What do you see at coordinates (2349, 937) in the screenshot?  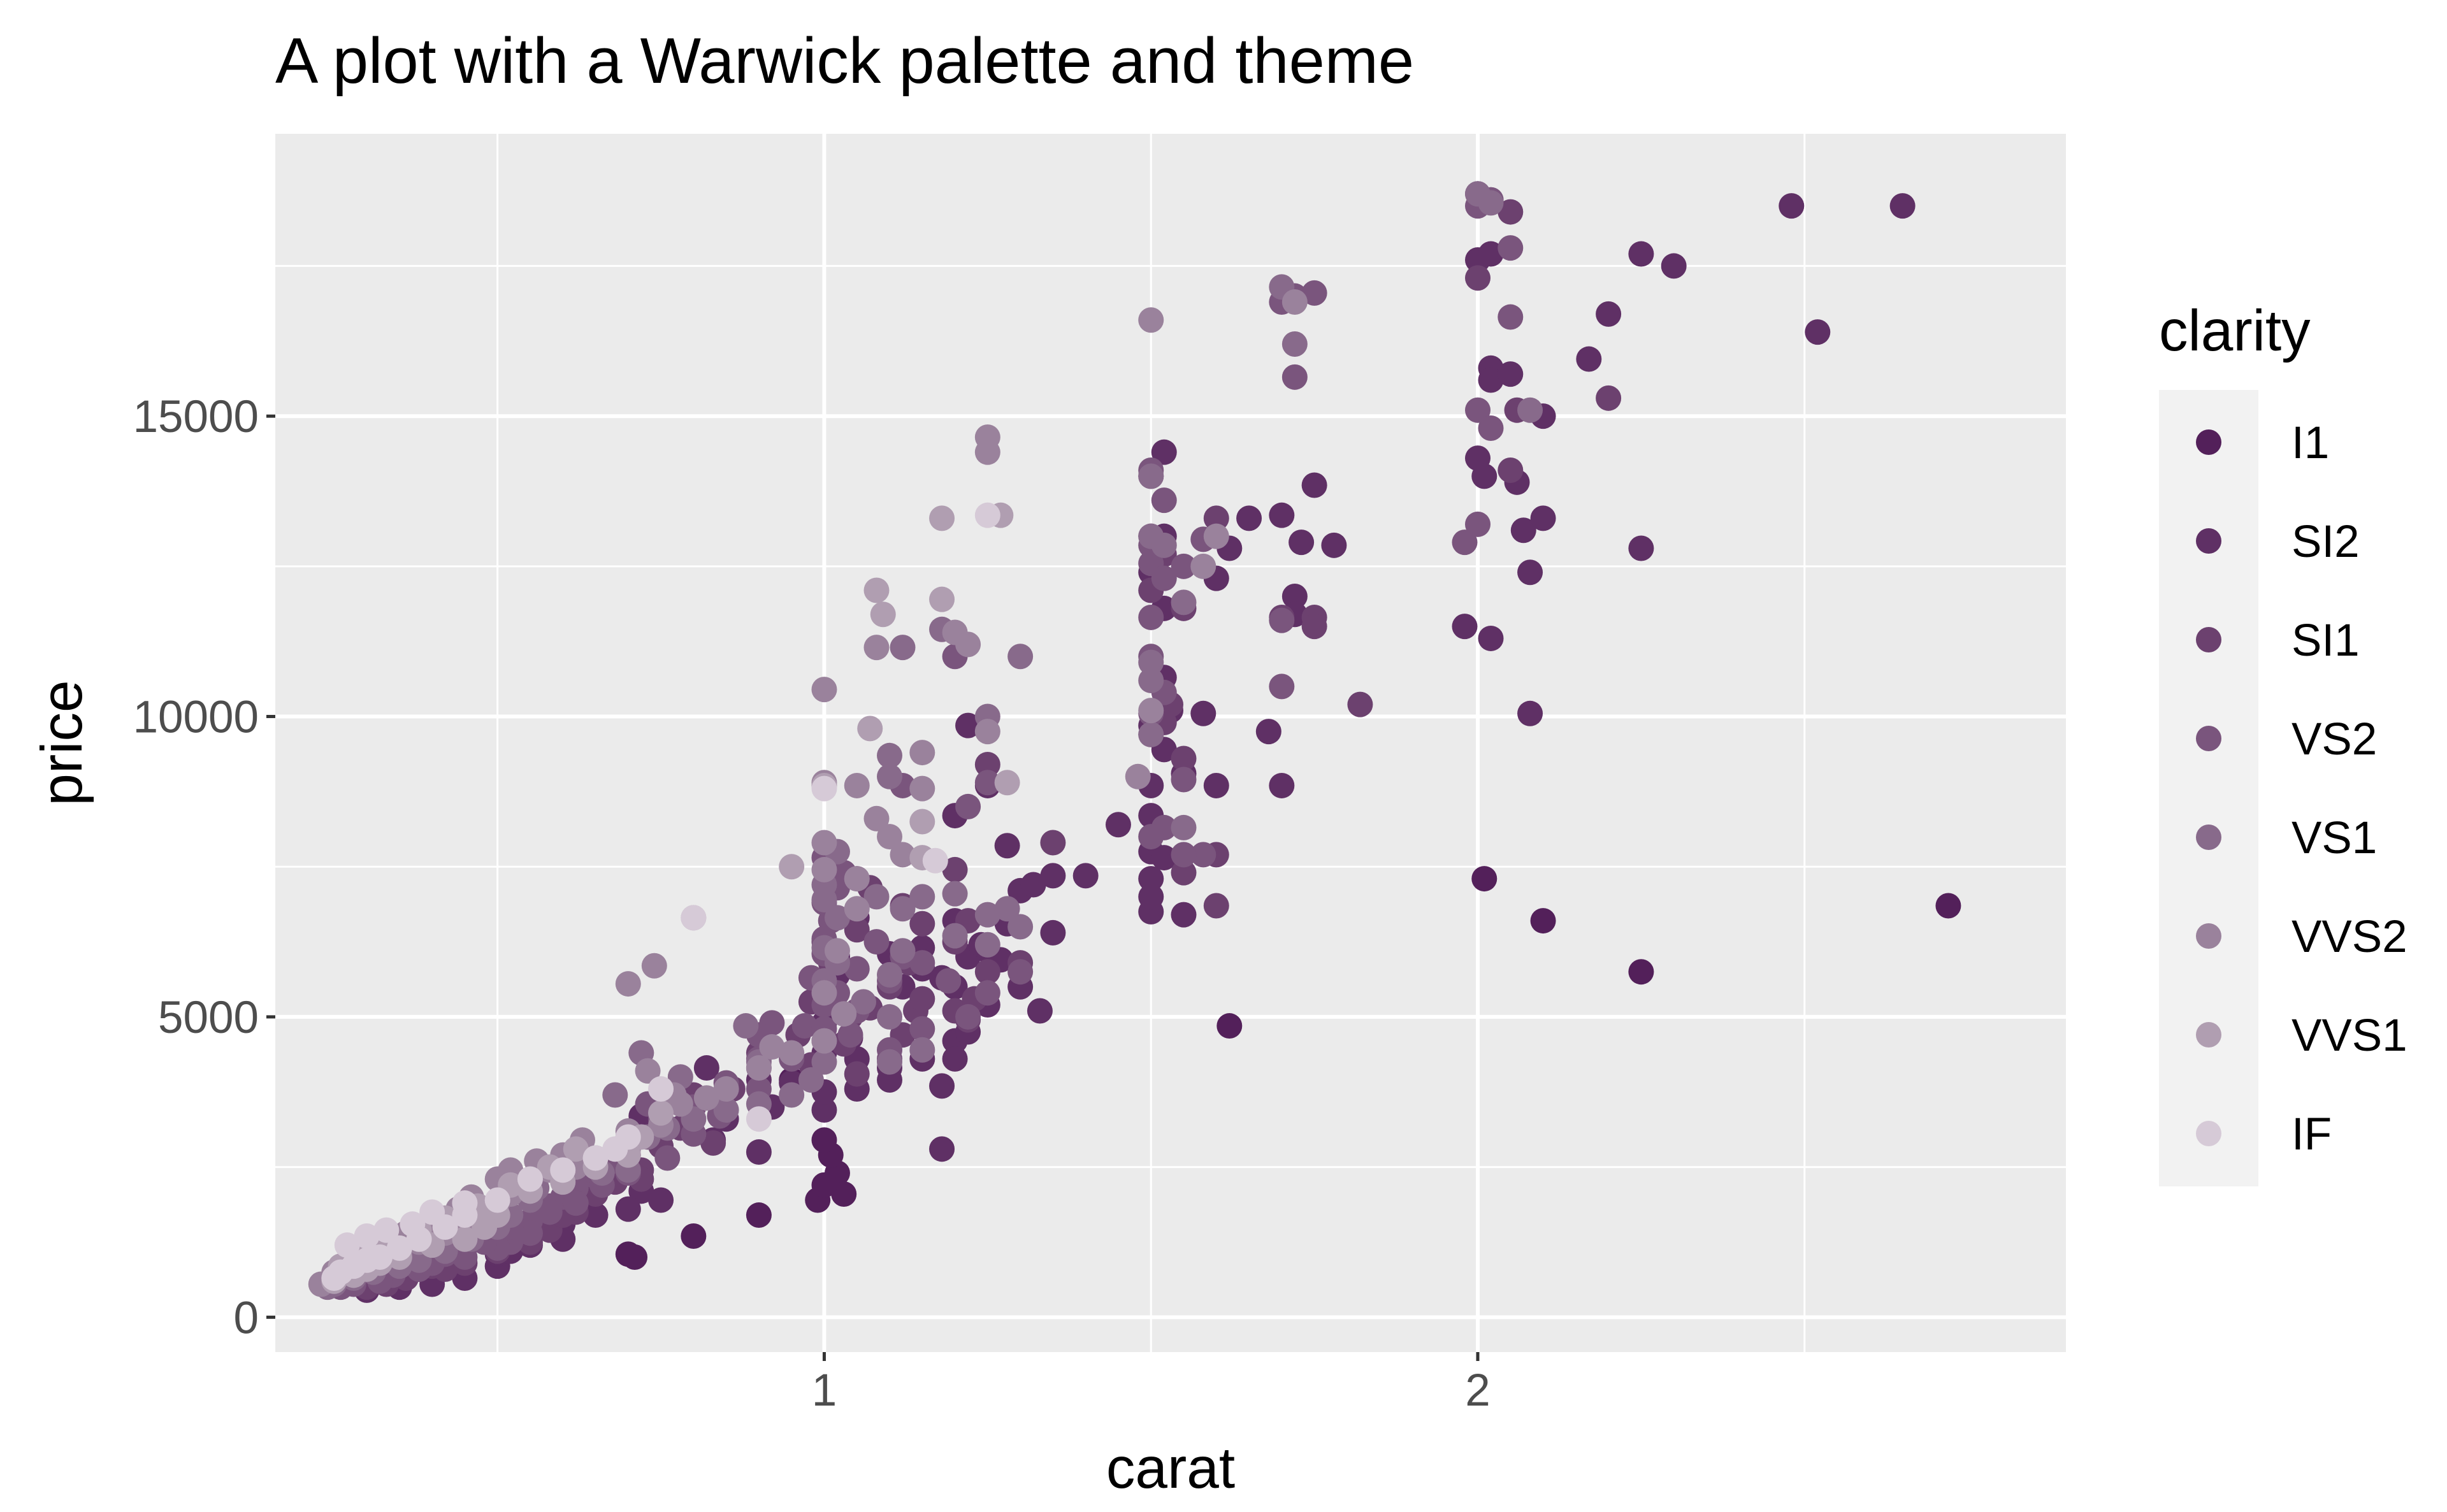 I see `legend-label: VVS2` at bounding box center [2349, 937].